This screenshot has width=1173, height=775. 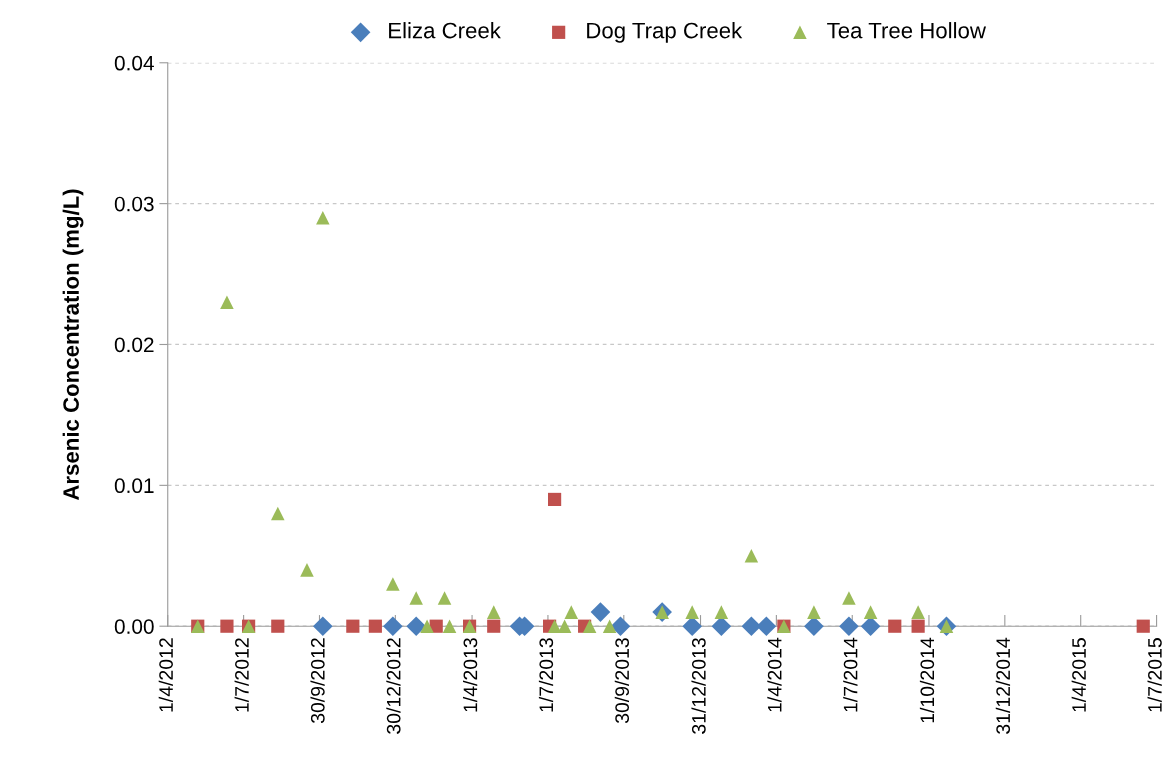 I want to click on x-tick-label: 1/7/2013, so click(x=546, y=675).